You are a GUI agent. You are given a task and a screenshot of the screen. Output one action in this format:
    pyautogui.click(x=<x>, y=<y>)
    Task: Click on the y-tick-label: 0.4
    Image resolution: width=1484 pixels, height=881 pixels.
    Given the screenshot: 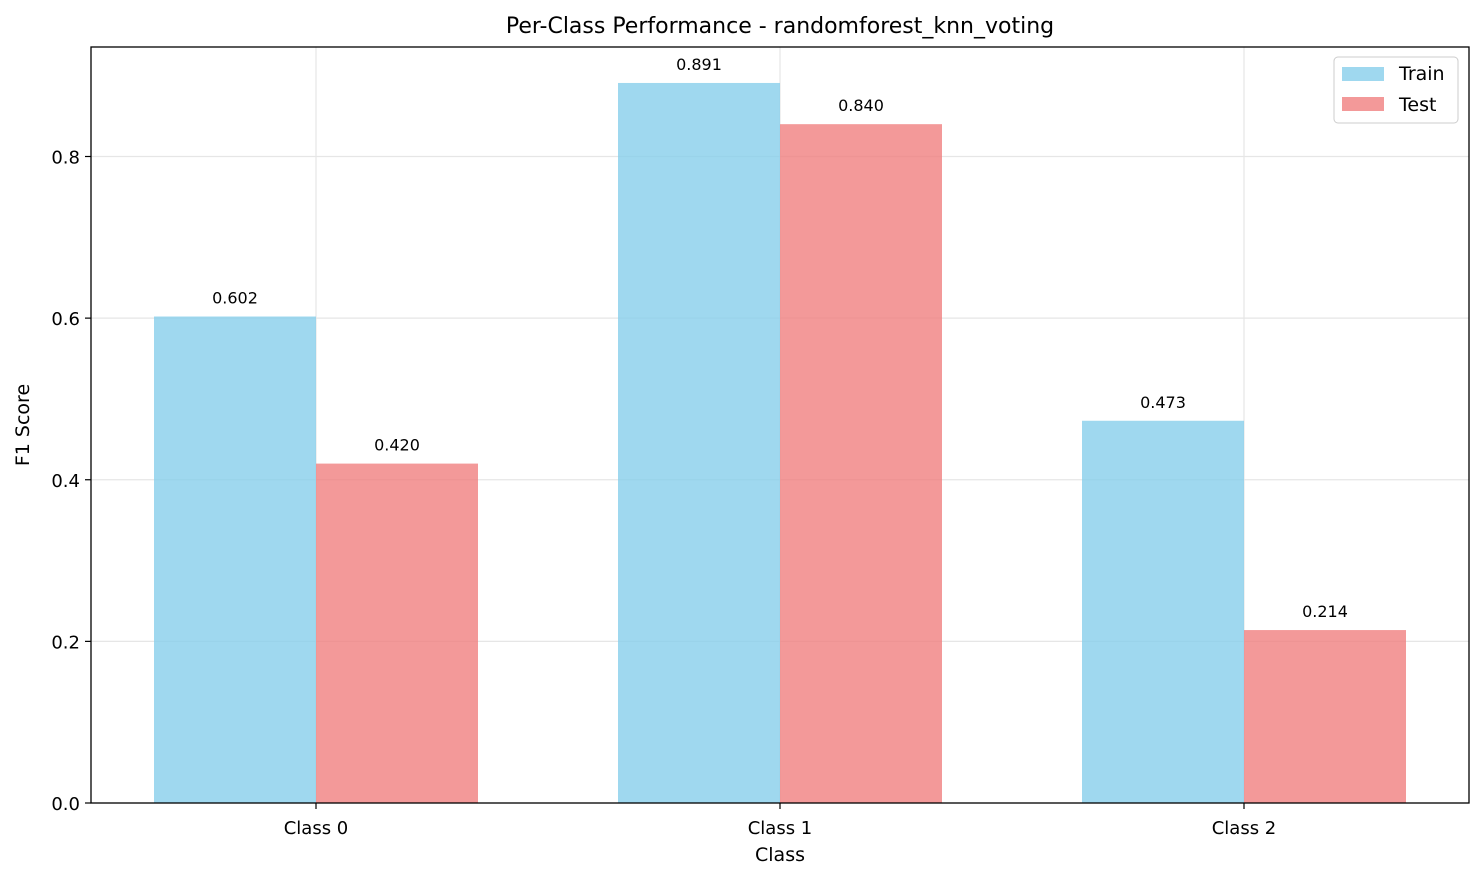 What is the action you would take?
    pyautogui.click(x=65, y=481)
    